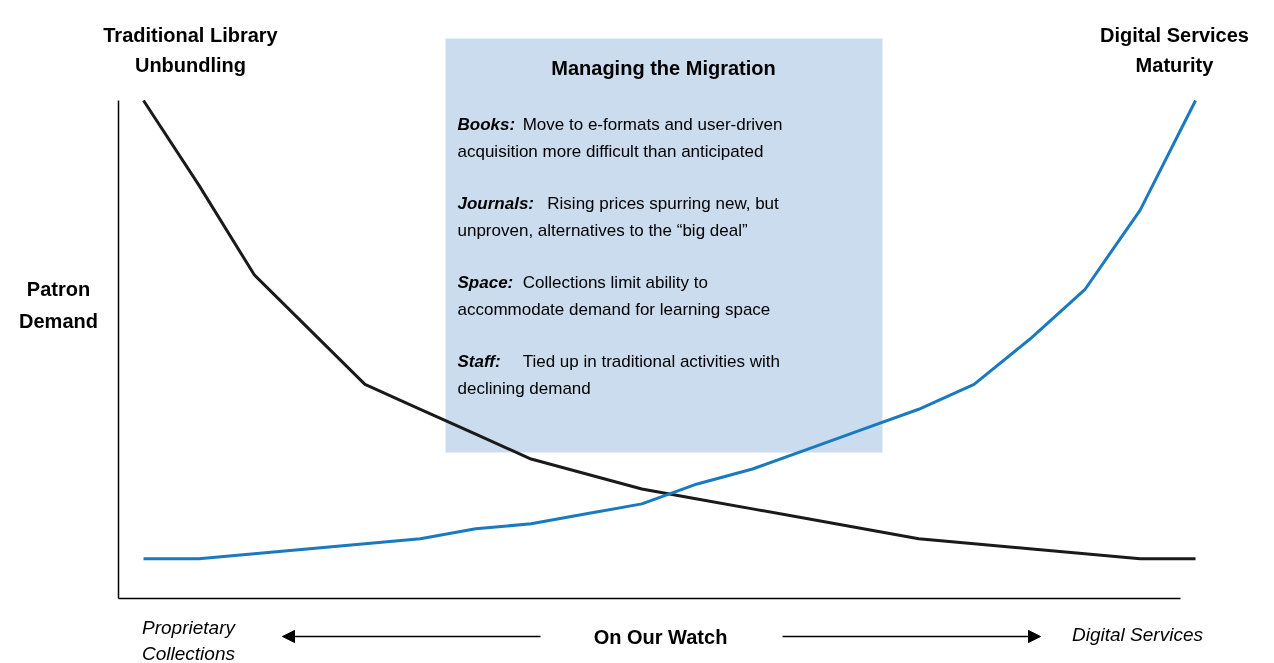 The height and width of the screenshot is (663, 1274). Describe the element at coordinates (189, 640) in the screenshot. I see `text: Proprietary Collections` at that location.